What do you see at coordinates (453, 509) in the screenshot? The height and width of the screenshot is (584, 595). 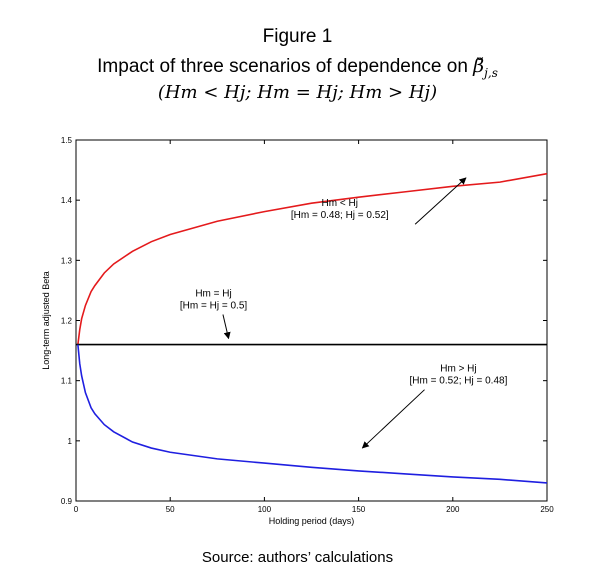 I see `x-tick-label: 200` at bounding box center [453, 509].